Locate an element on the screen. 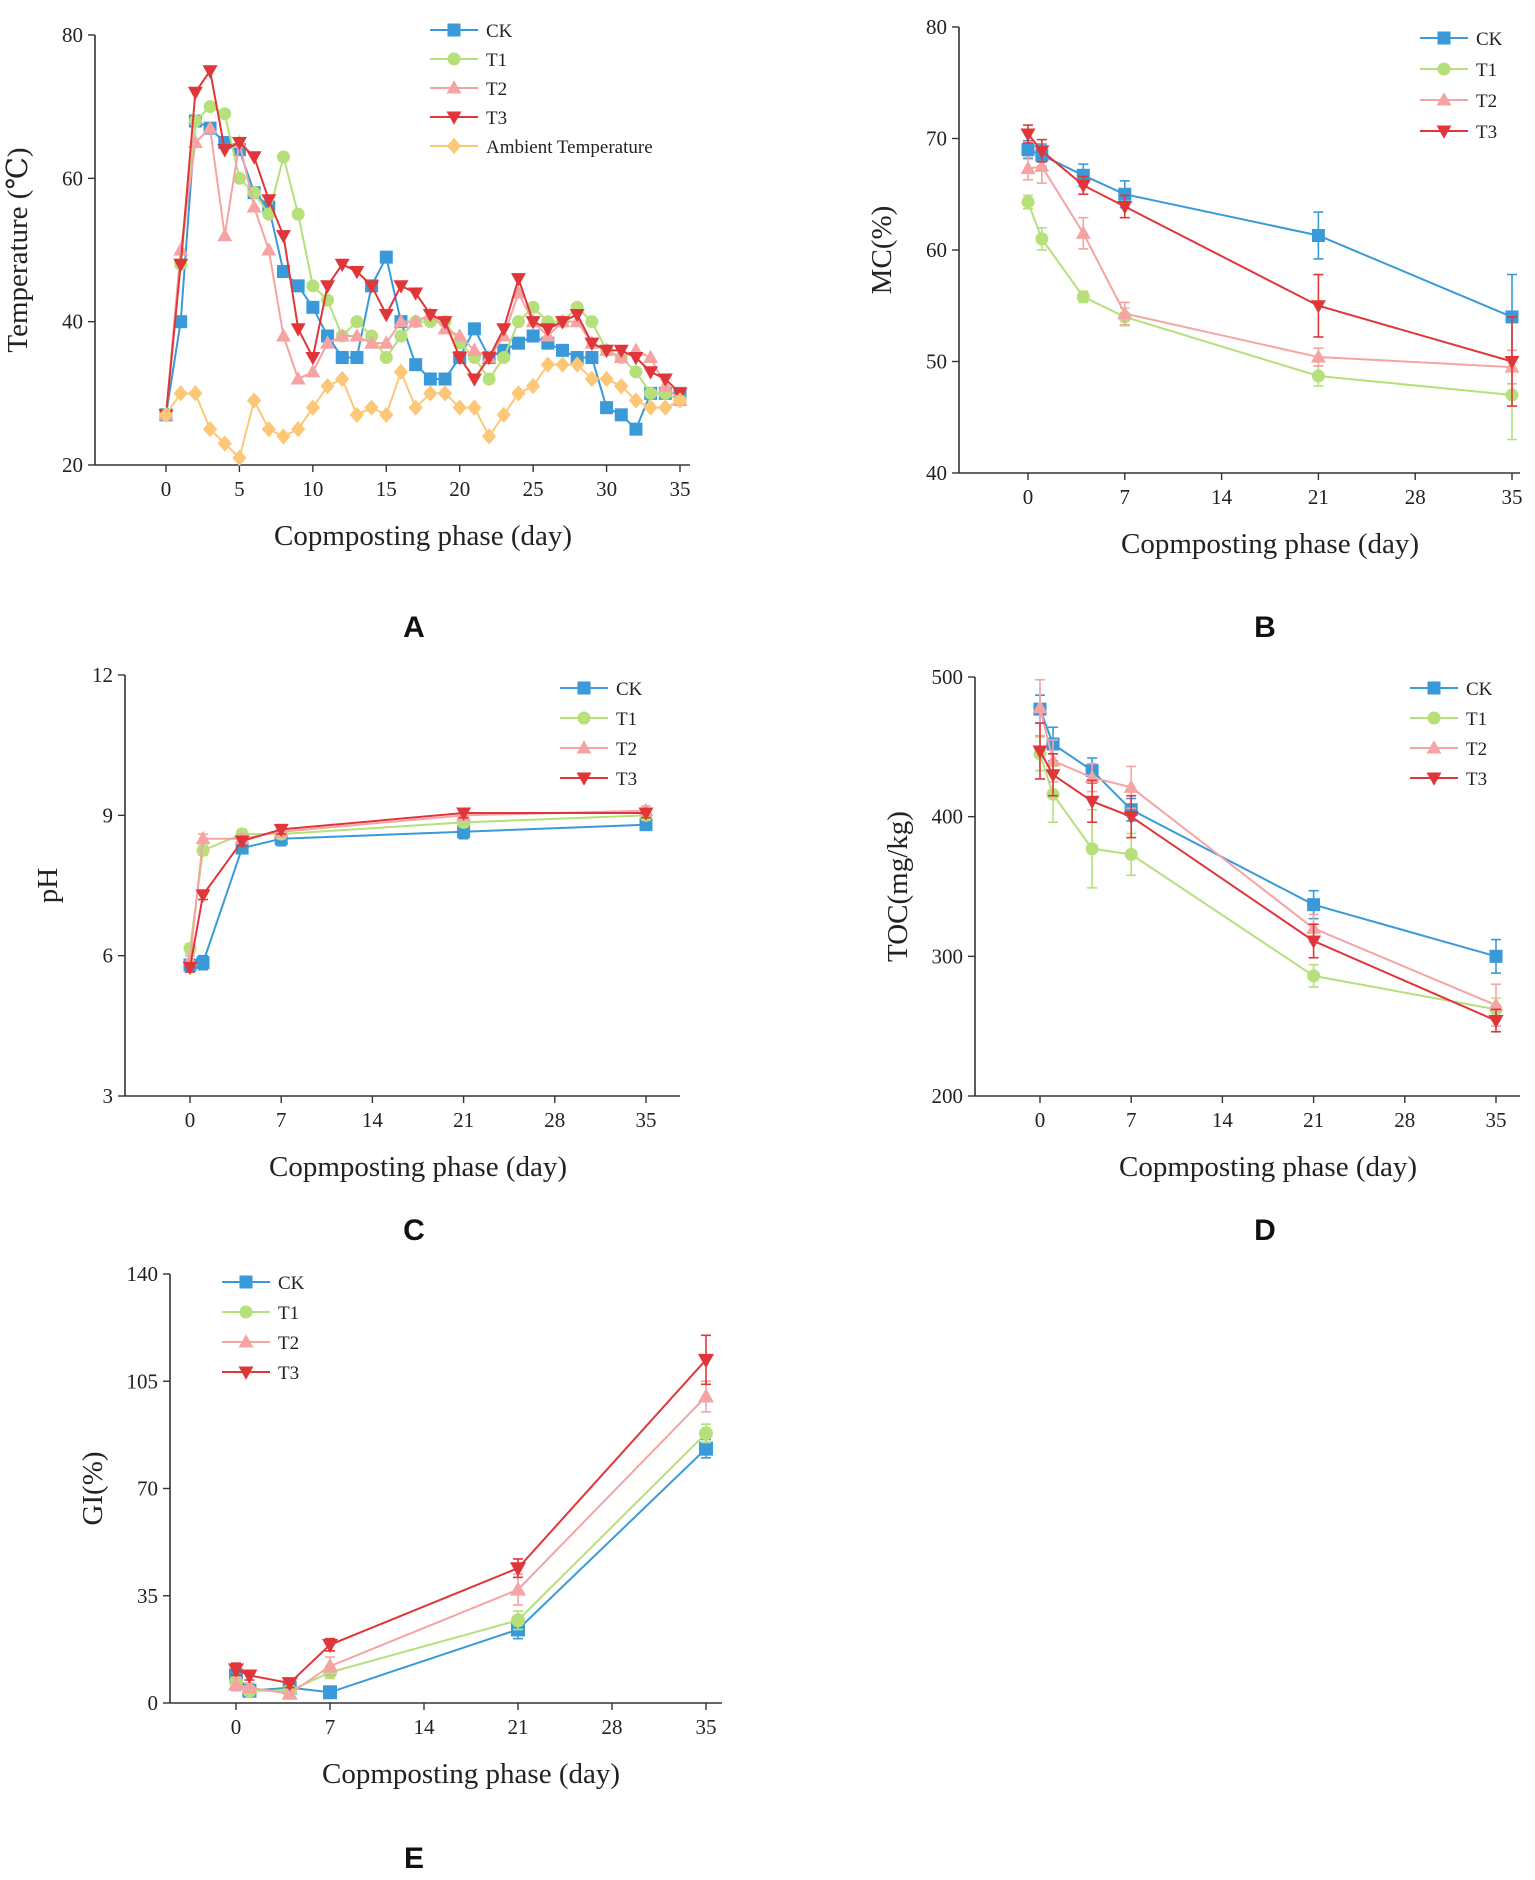 The height and width of the screenshot is (1880, 1535). y-tick-label: 50 is located at coordinates (936, 362).